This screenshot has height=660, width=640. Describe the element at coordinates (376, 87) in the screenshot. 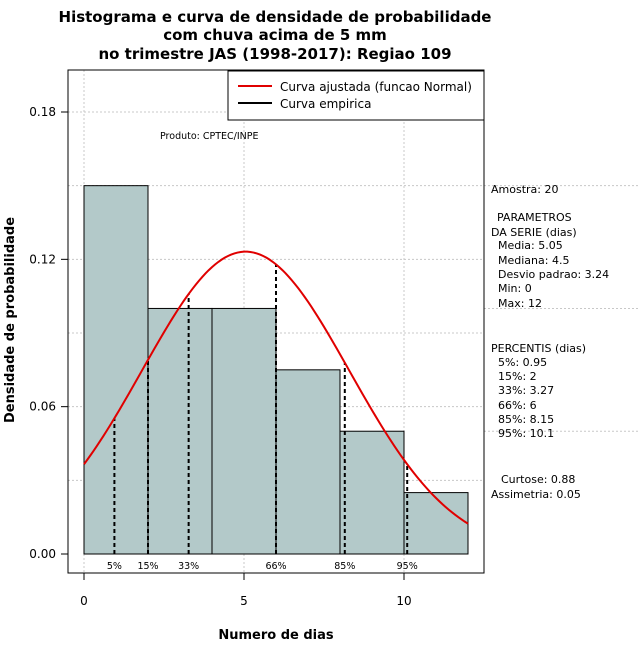

I see `legend-label-normal: Curva ajustada (funcao Normal)` at that location.